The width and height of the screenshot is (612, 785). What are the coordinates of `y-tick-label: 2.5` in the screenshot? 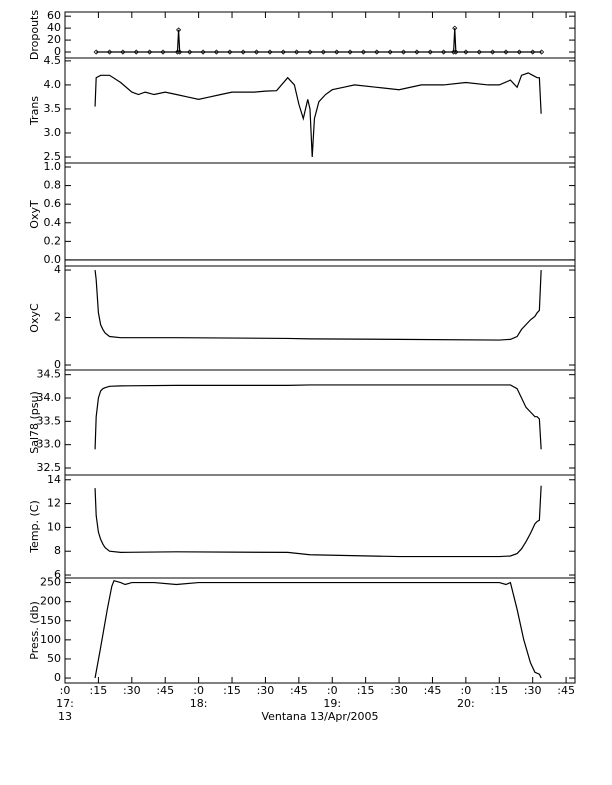 It's located at (53, 156).